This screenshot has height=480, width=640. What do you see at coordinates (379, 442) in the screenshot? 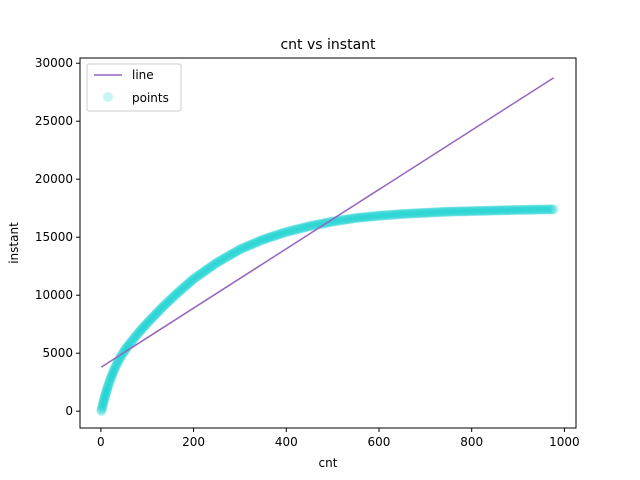
I see `x-tick-label: 600` at bounding box center [379, 442].